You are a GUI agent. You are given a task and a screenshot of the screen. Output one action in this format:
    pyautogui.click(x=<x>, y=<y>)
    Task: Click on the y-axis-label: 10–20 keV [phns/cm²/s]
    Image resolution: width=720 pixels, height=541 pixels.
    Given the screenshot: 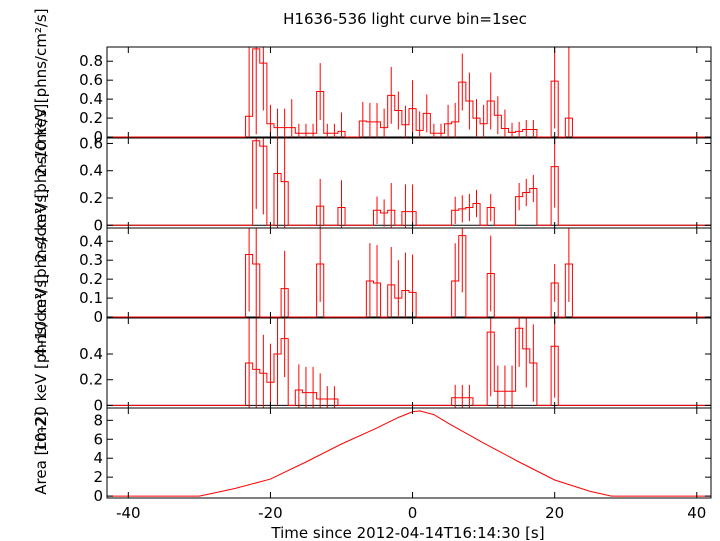 What is the action you would take?
    pyautogui.click(x=41, y=363)
    